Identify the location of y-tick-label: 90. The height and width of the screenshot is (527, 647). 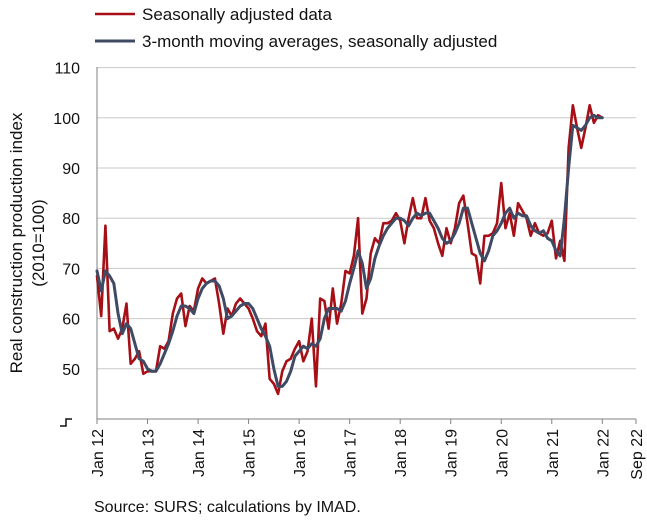
(71, 169).